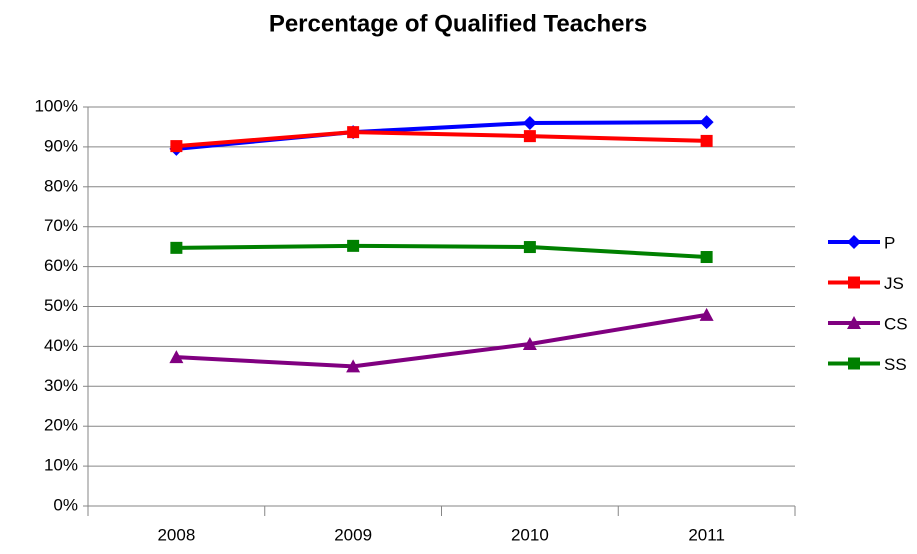  I want to click on y-tick-label: 70%, so click(61, 225).